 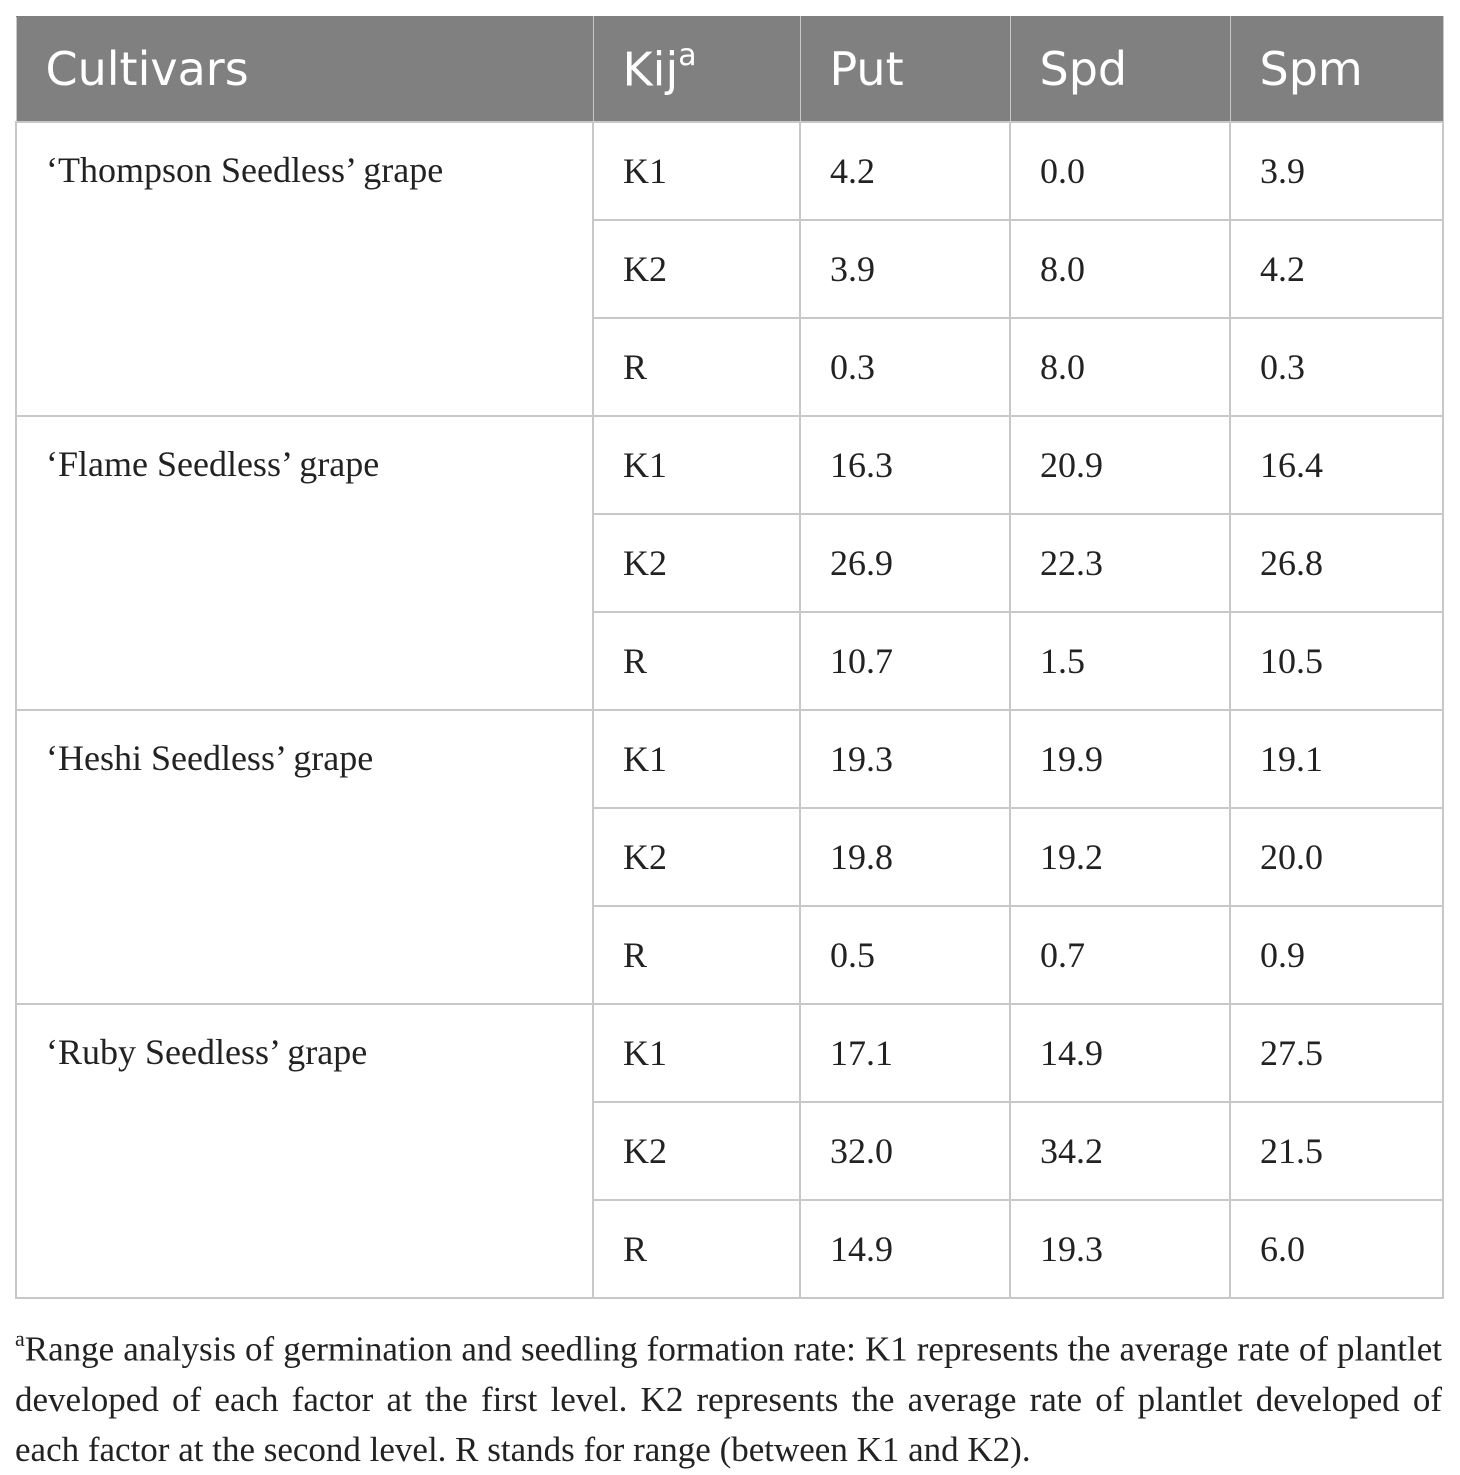 What do you see at coordinates (1336, 269) in the screenshot?
I see `spm-cell: 4.2` at bounding box center [1336, 269].